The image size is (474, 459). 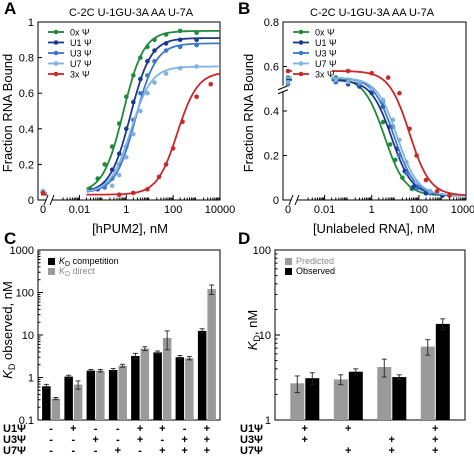 What do you see at coordinates (288, 271) in the screenshot?
I see `legend-swatch` at bounding box center [288, 271].